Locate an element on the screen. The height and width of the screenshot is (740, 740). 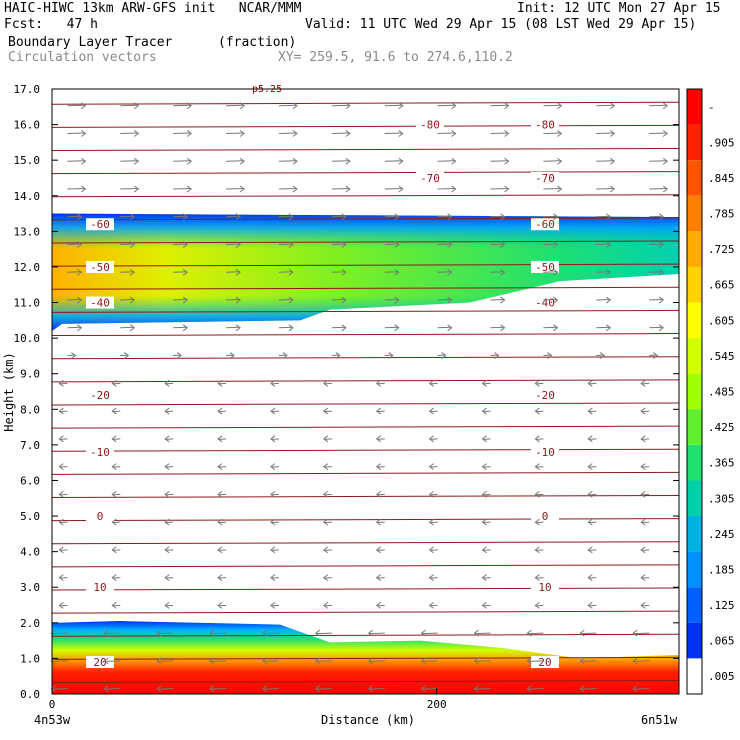
contour-label: -70 is located at coordinates (430, 178).